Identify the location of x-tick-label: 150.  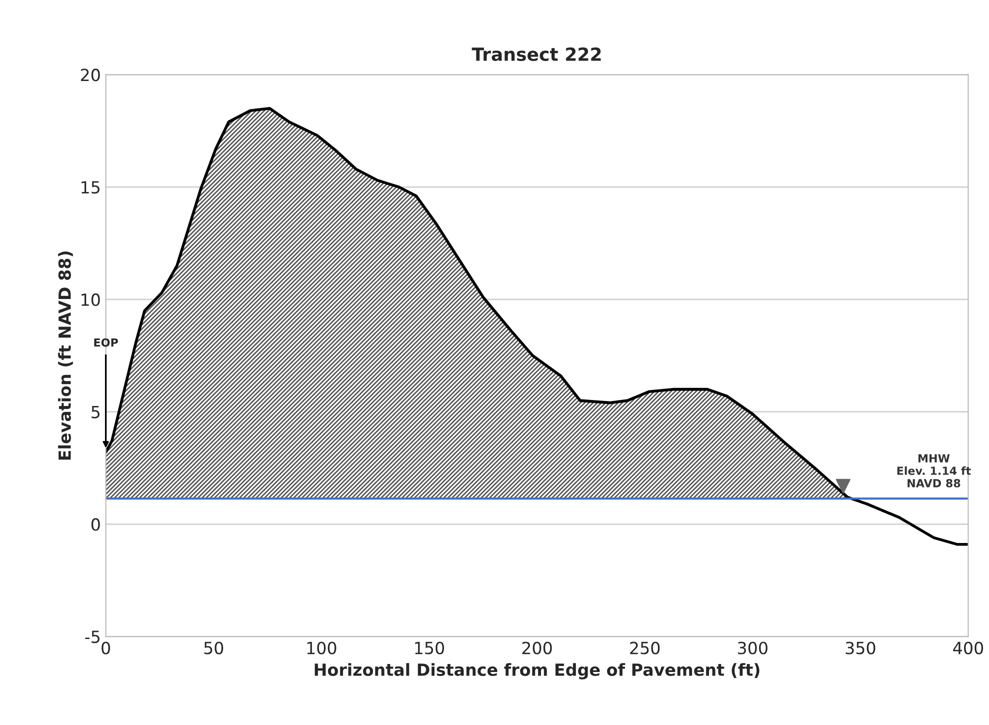
(429, 648).